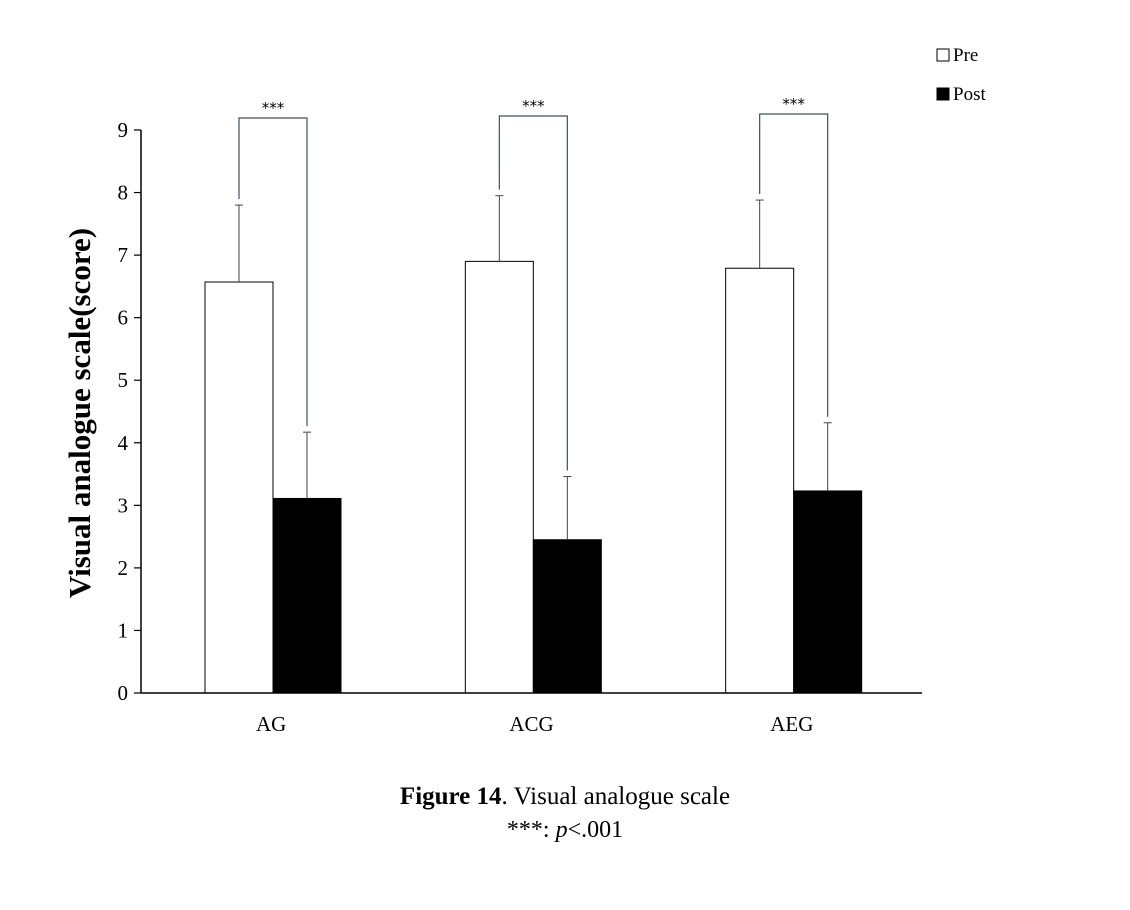 This screenshot has height=910, width=1130. What do you see at coordinates (561, 830) in the screenshot?
I see `note-p: p` at bounding box center [561, 830].